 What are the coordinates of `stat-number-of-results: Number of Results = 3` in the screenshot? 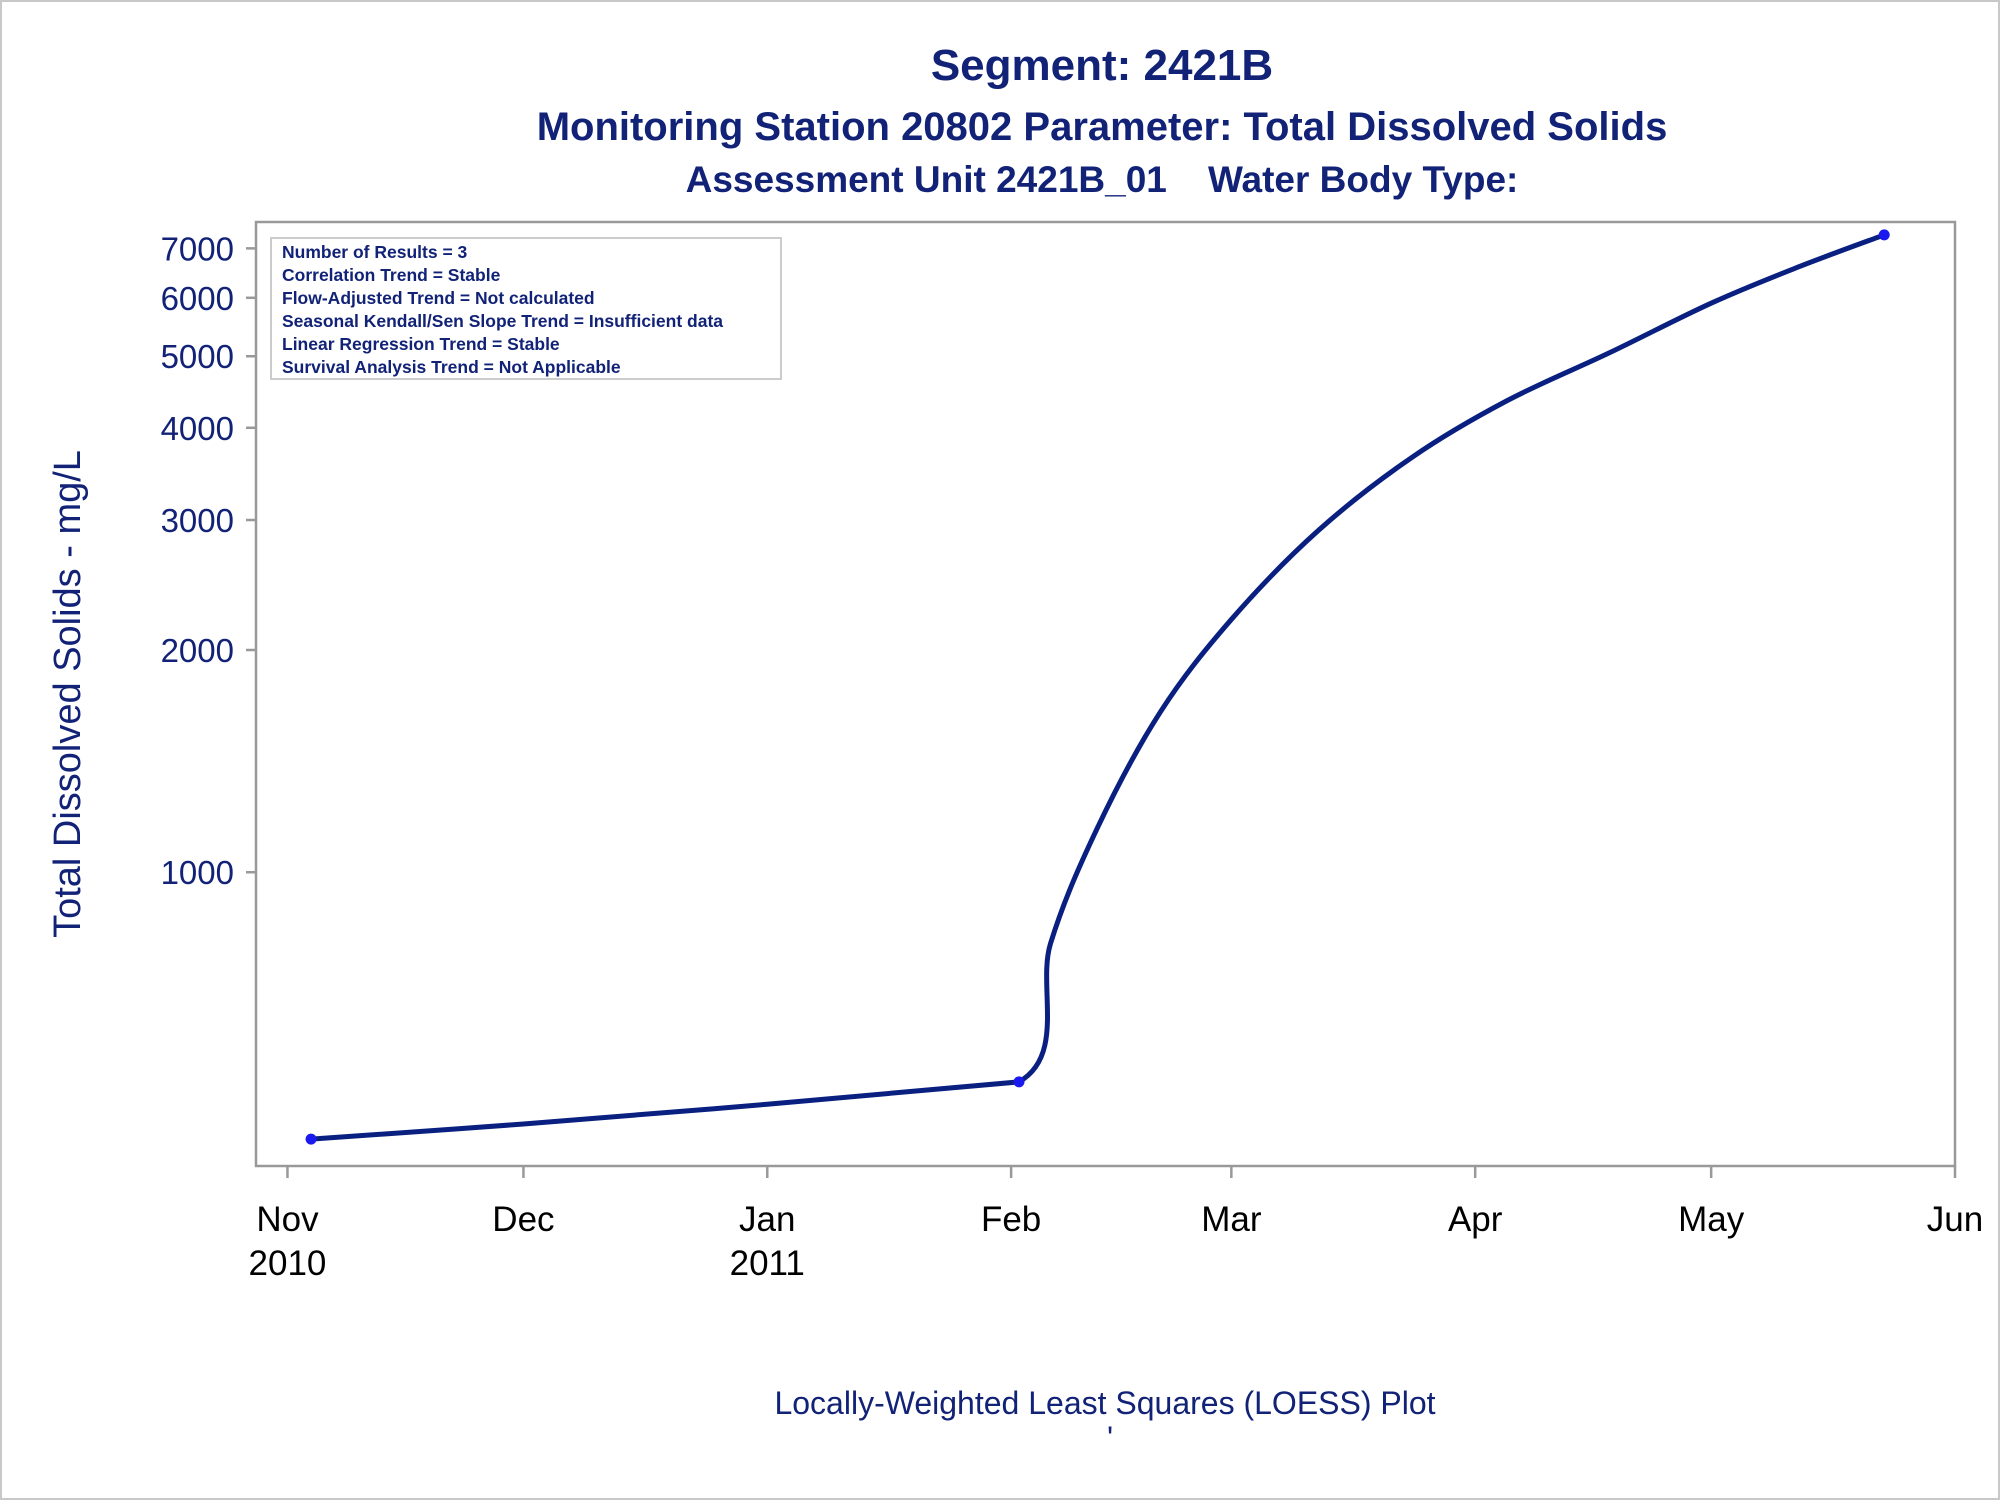 It's located at (375, 252).